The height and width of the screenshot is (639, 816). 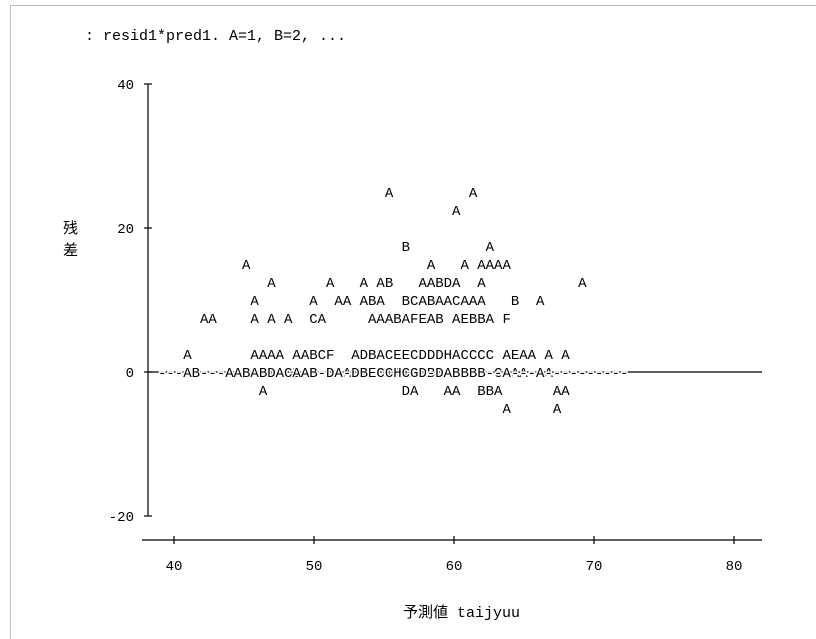 I want to click on x-tick-label: 60, so click(x=454, y=567).